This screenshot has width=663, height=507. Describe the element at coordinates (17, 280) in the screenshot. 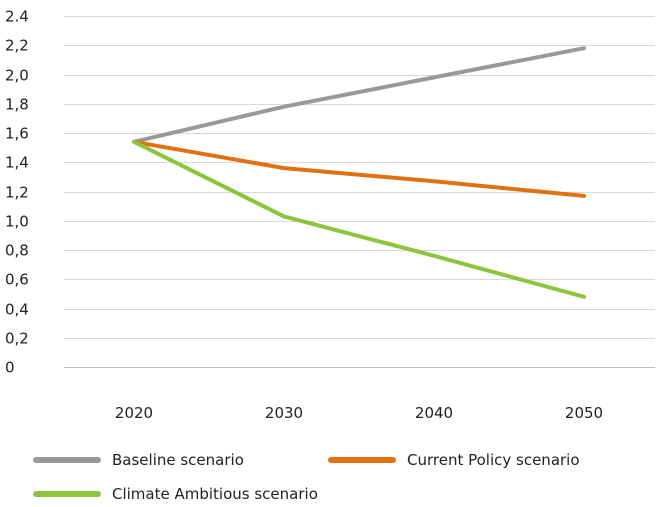

I see `y-tick-label: 0,6` at that location.